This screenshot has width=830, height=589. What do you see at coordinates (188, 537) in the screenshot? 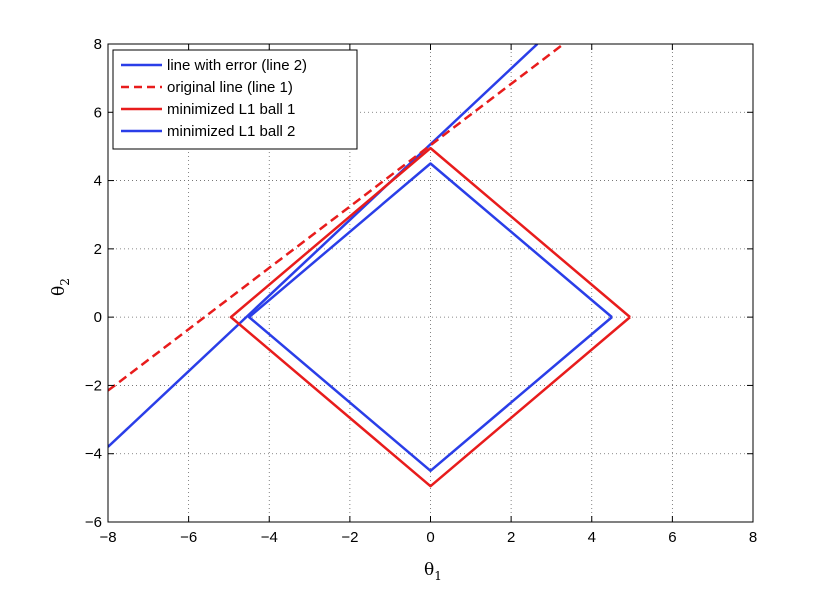
I see `x-tick-label: −6` at bounding box center [188, 537].